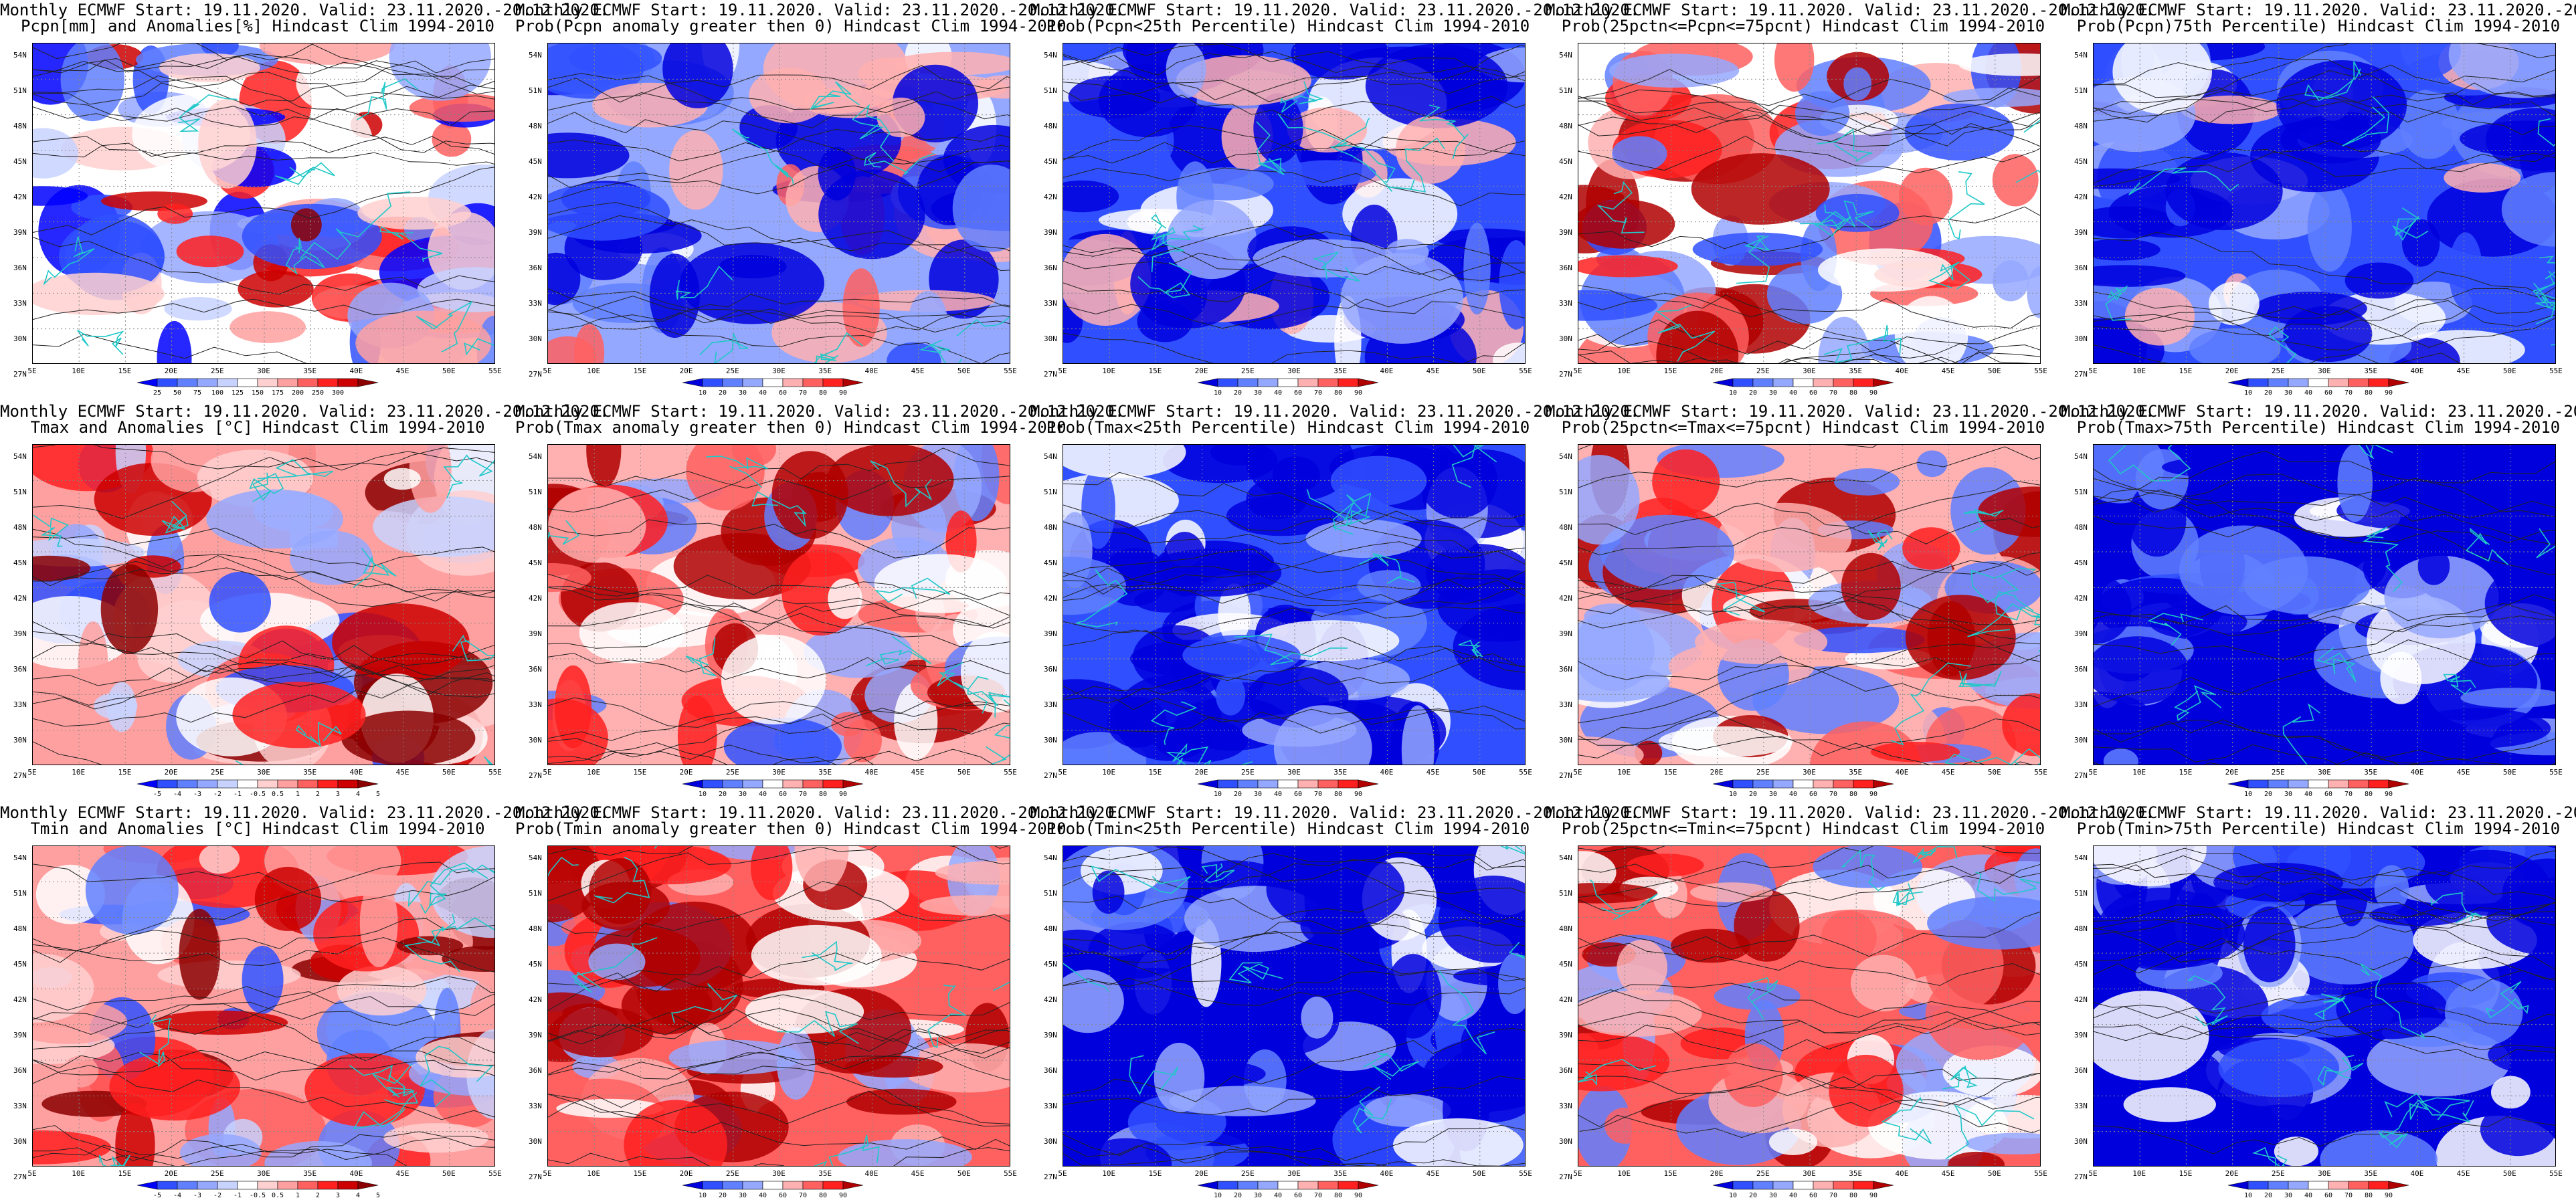  Describe the element at coordinates (257, 784) in the screenshot. I see `colorbar` at that location.